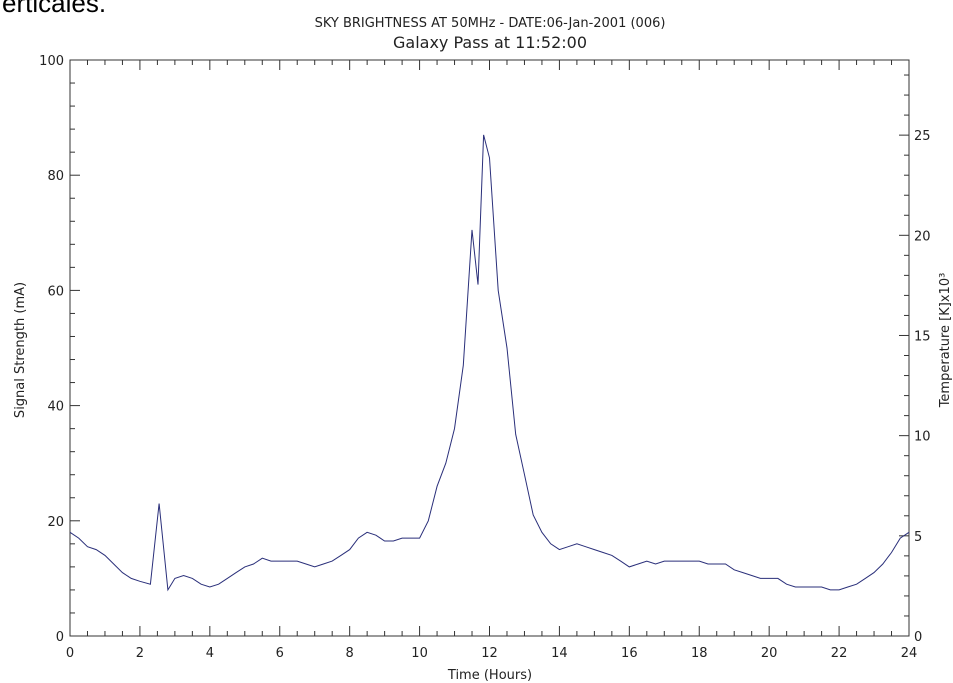 The width and height of the screenshot is (953, 683). Describe the element at coordinates (350, 653) in the screenshot. I see `x-tick-label: 8` at that location.